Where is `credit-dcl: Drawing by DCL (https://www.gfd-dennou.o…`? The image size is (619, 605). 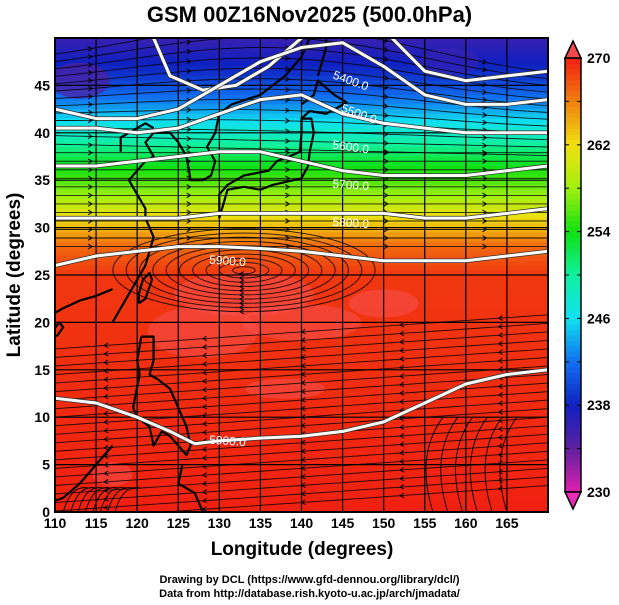
credit-dcl: Drawing by DCL (https://www.gfd-dennou.o… is located at coordinates (309, 580).